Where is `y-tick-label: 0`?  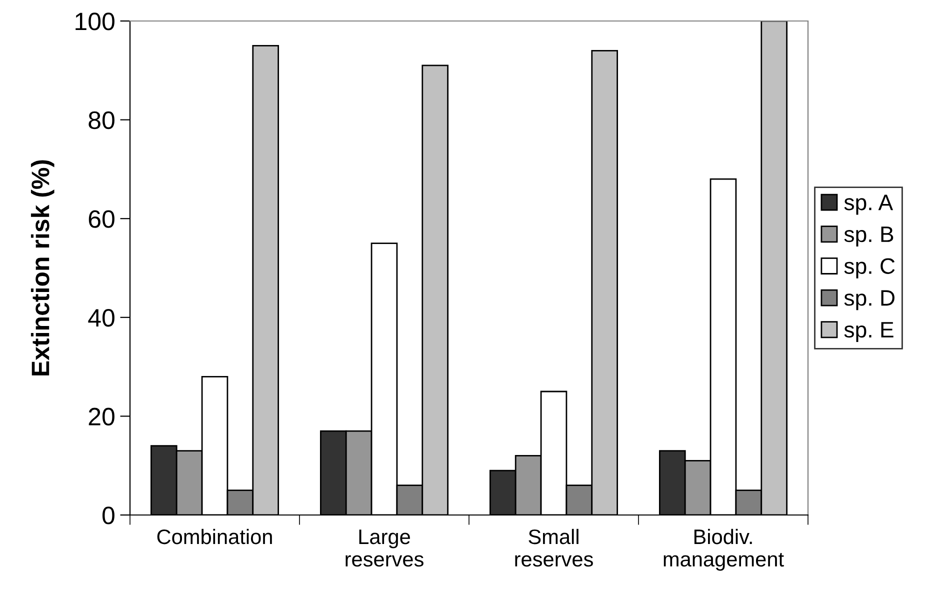 y-tick-label: 0 is located at coordinates (108, 515).